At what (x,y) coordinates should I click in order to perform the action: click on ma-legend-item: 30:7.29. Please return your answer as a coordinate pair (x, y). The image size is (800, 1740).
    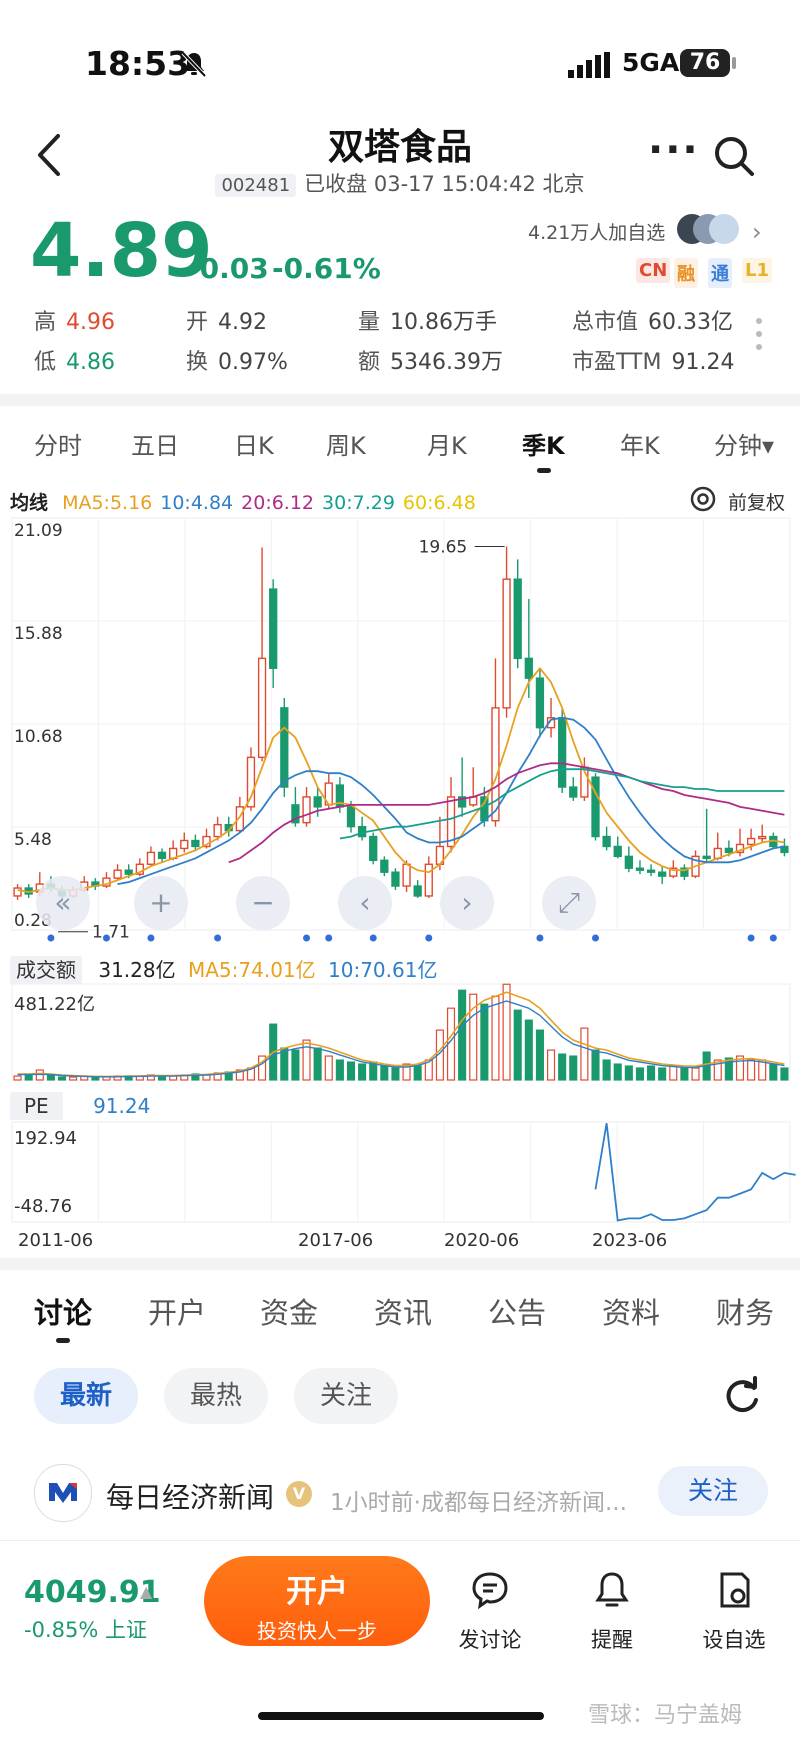
    Looking at the image, I should click on (358, 503).